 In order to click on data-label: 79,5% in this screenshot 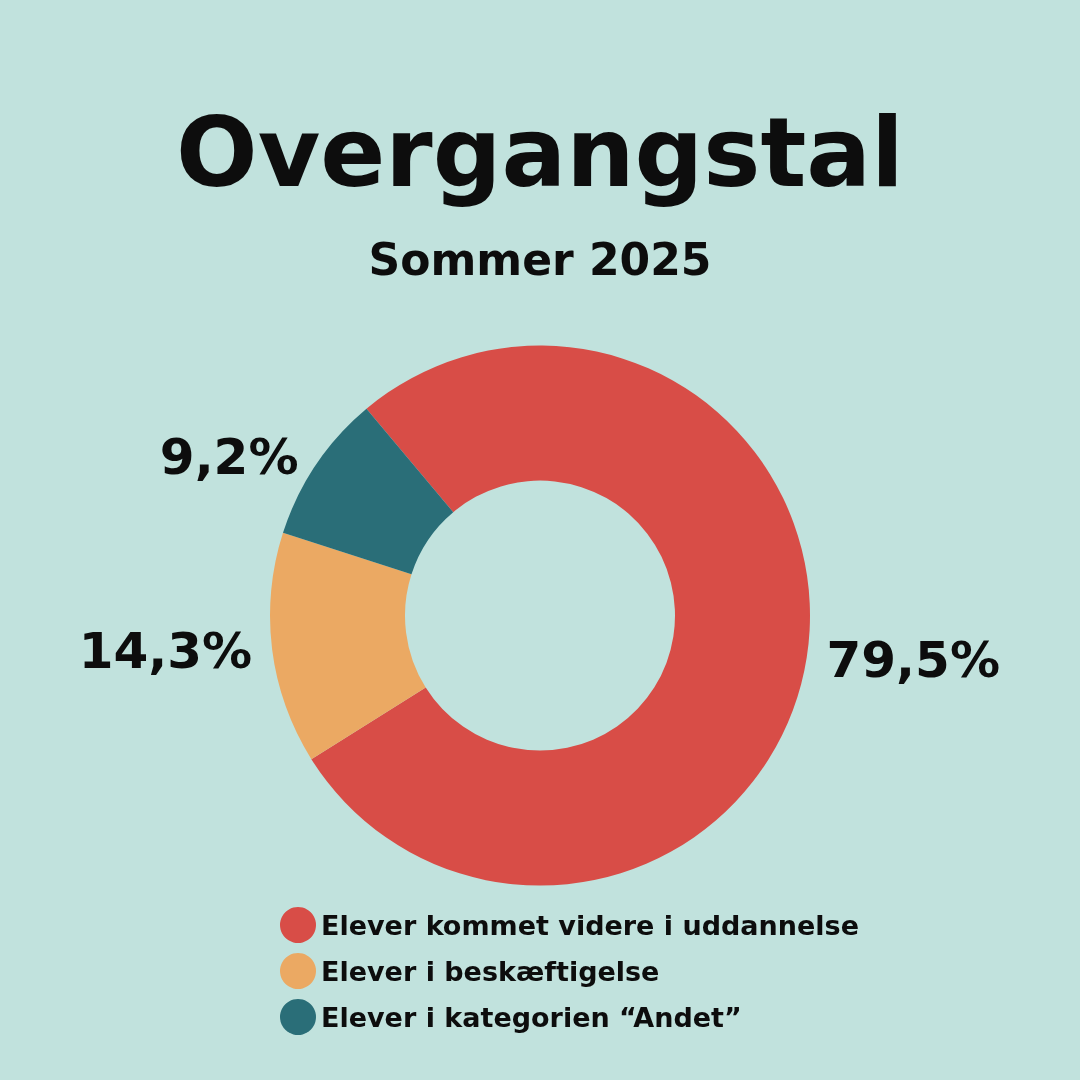, I will do `click(913, 659)`.